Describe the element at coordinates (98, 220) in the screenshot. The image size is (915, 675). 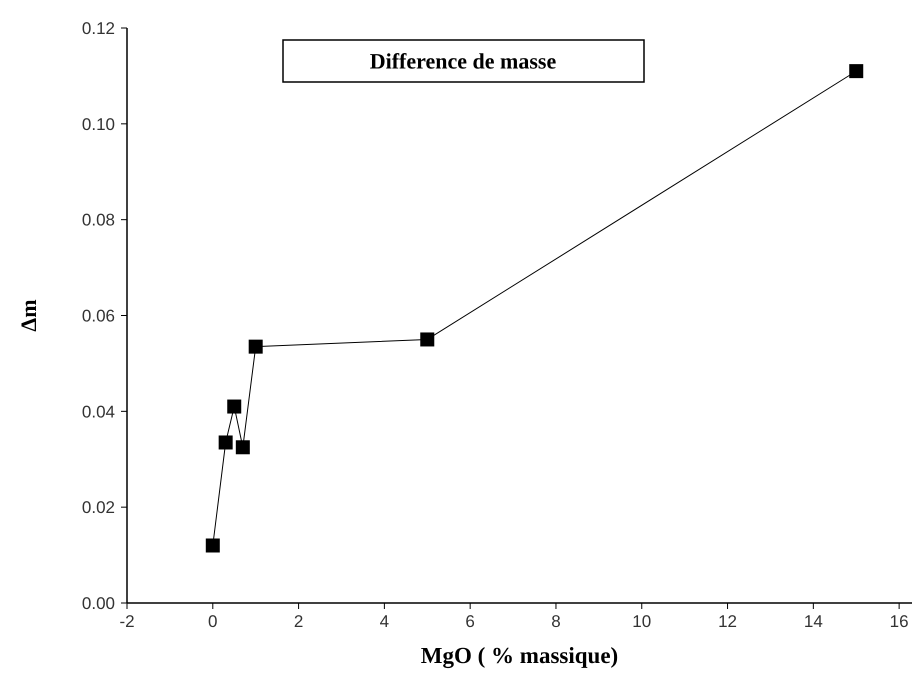
I see `y-tick-label: 0.08` at that location.